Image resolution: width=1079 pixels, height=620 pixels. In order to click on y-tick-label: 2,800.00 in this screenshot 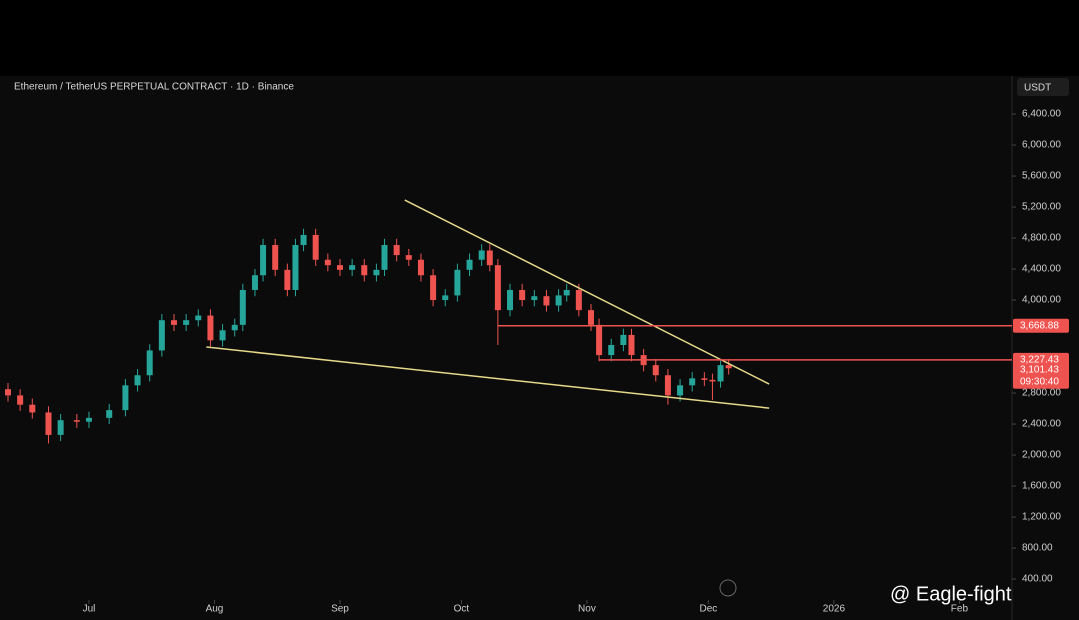, I will do `click(1041, 393)`.